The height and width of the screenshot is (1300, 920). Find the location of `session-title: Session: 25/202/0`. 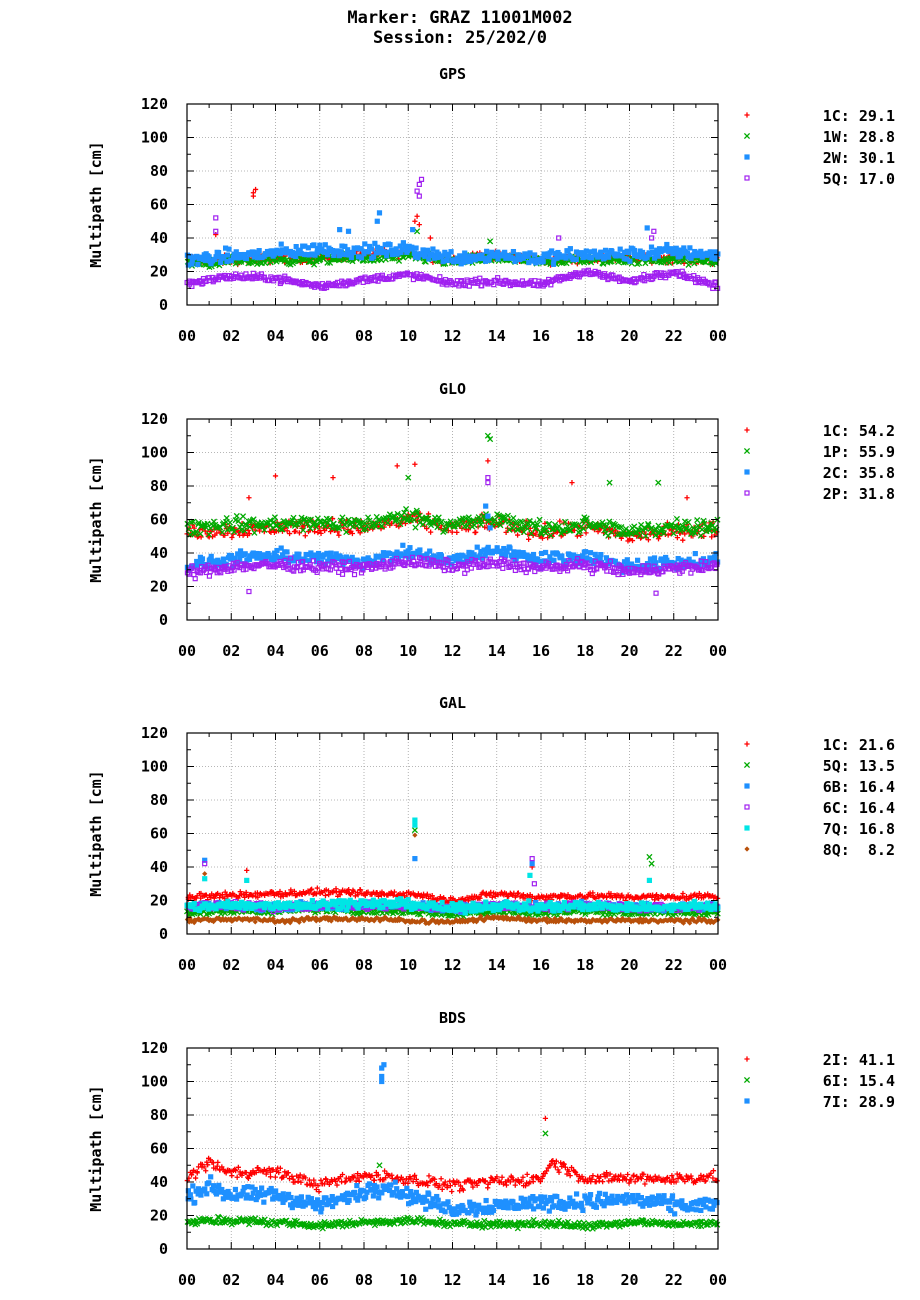

session-title: Session: 25/202/0 is located at coordinates (460, 38).